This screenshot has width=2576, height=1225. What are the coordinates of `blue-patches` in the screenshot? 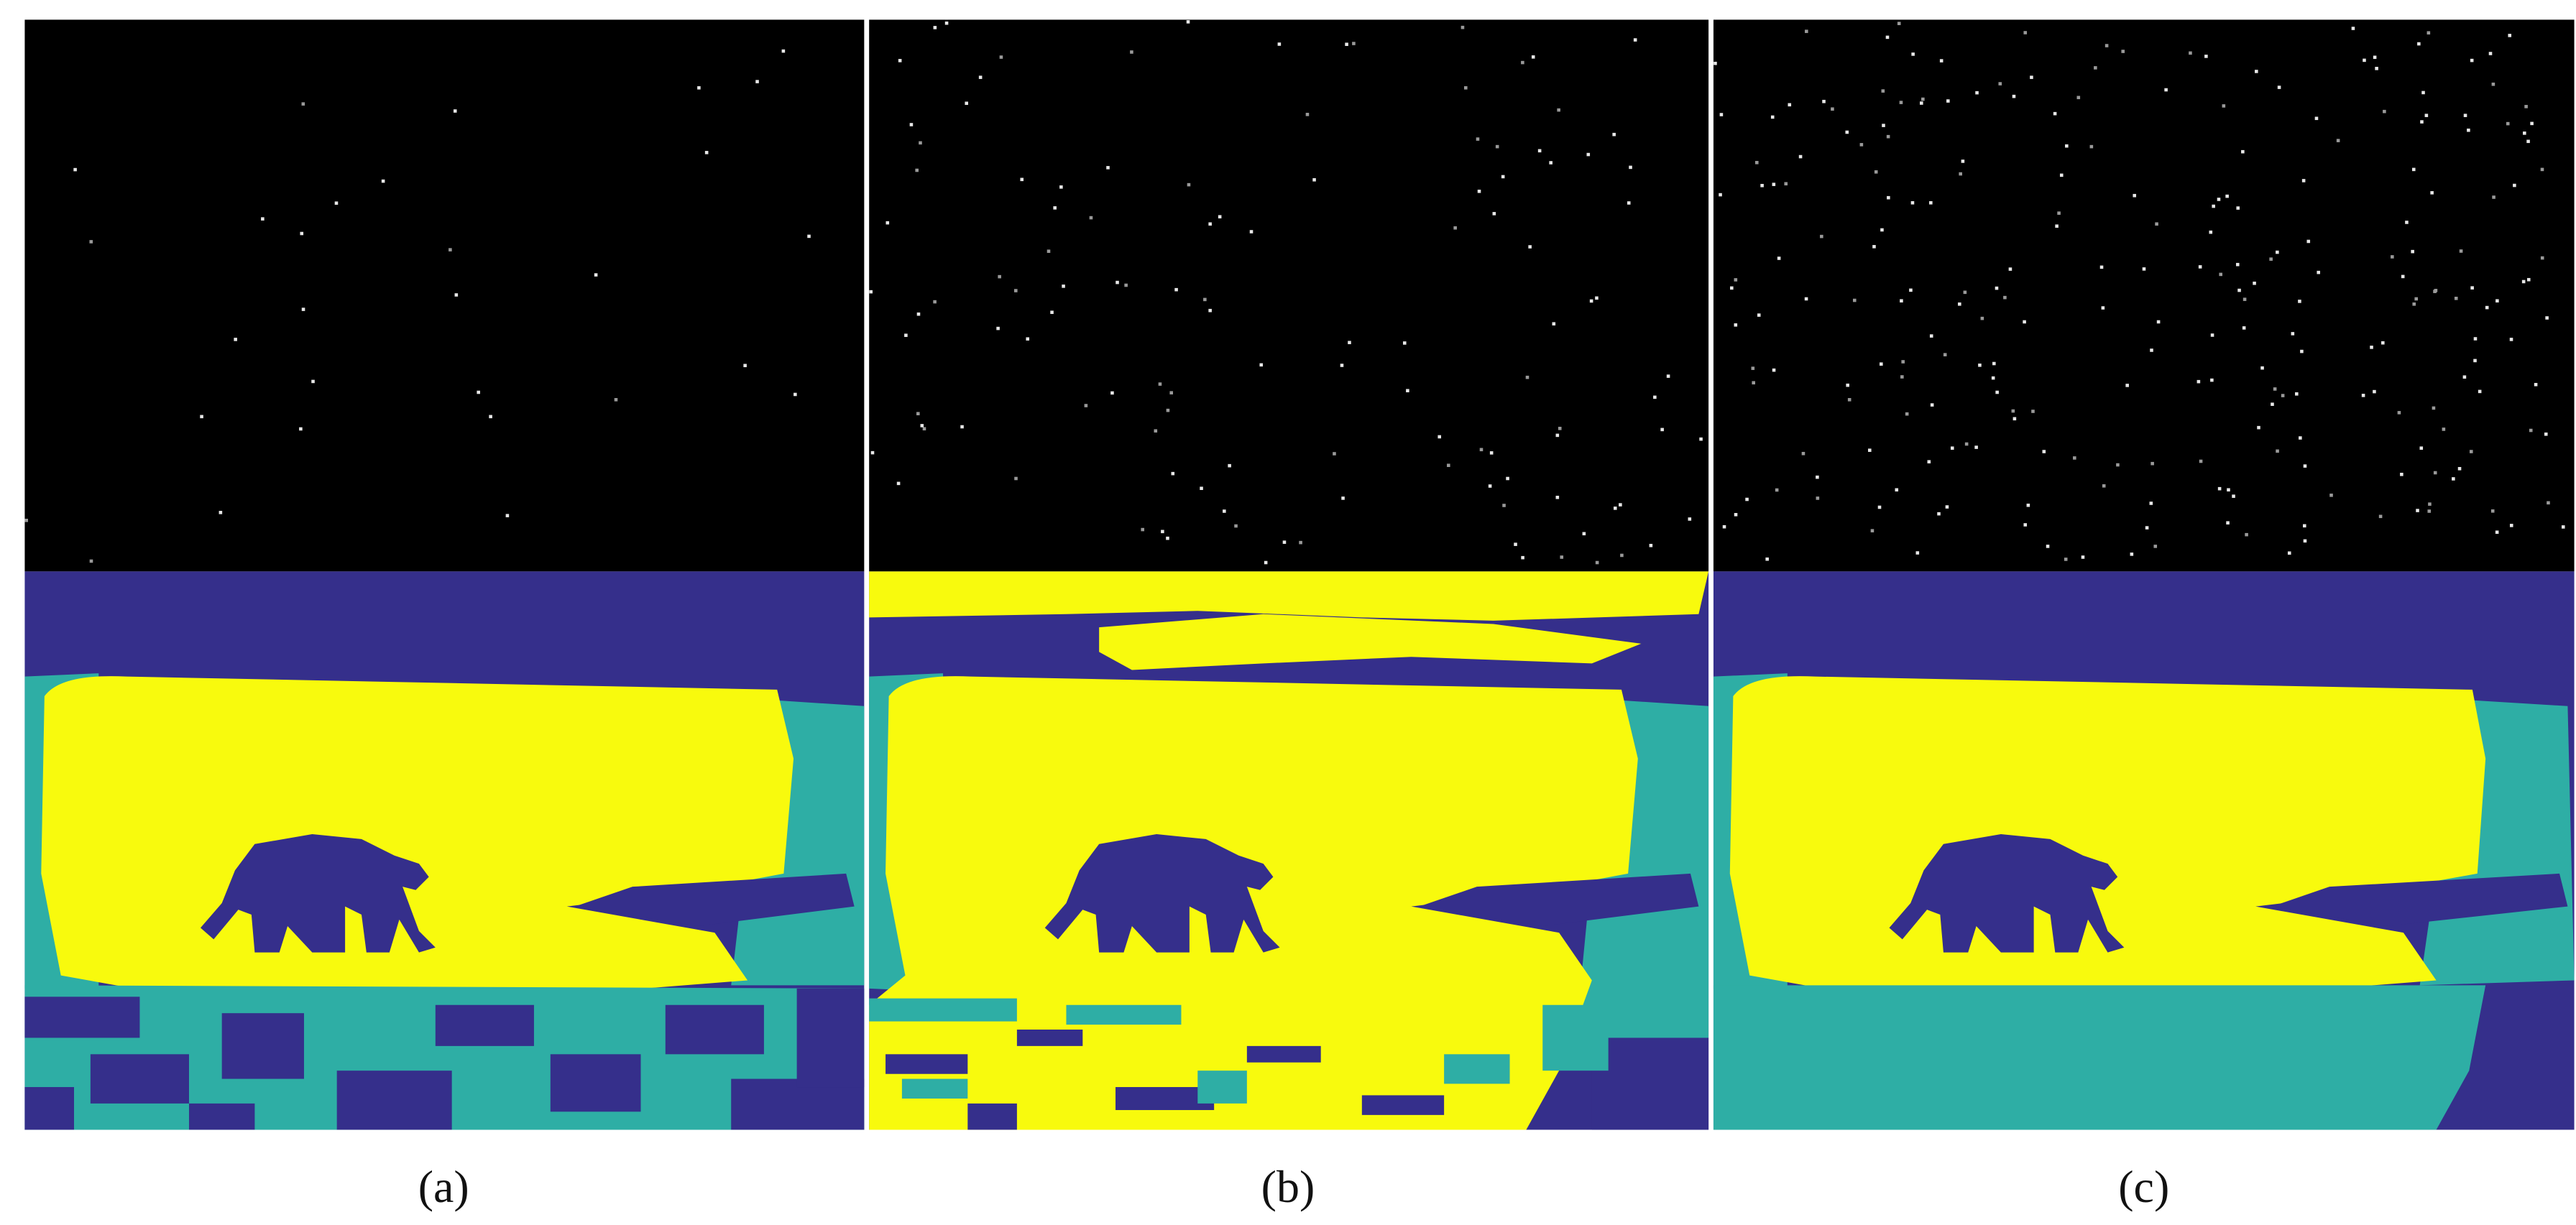 It's located at (1297, 1080).